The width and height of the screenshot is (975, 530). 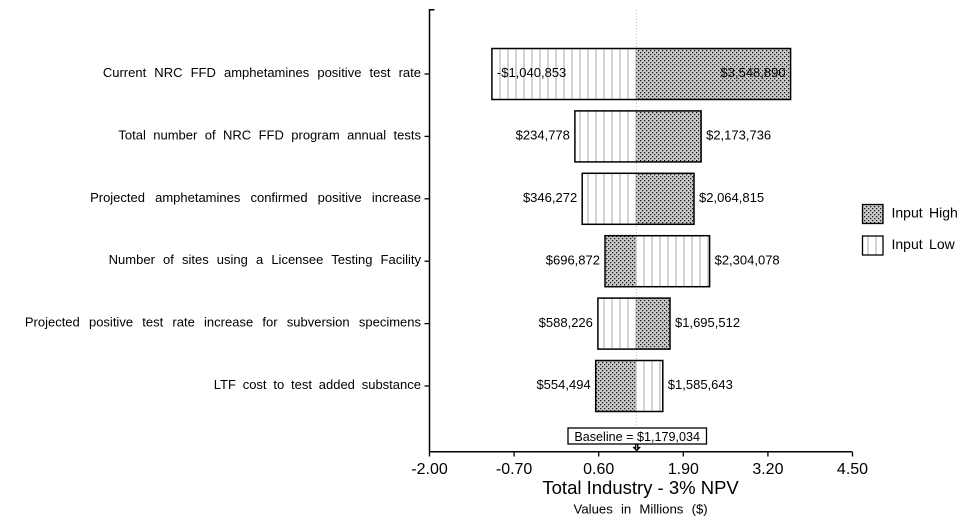 I want to click on svg-text:LTF cost to test added substan: LTF cost to test added substance, so click(x=317, y=384).